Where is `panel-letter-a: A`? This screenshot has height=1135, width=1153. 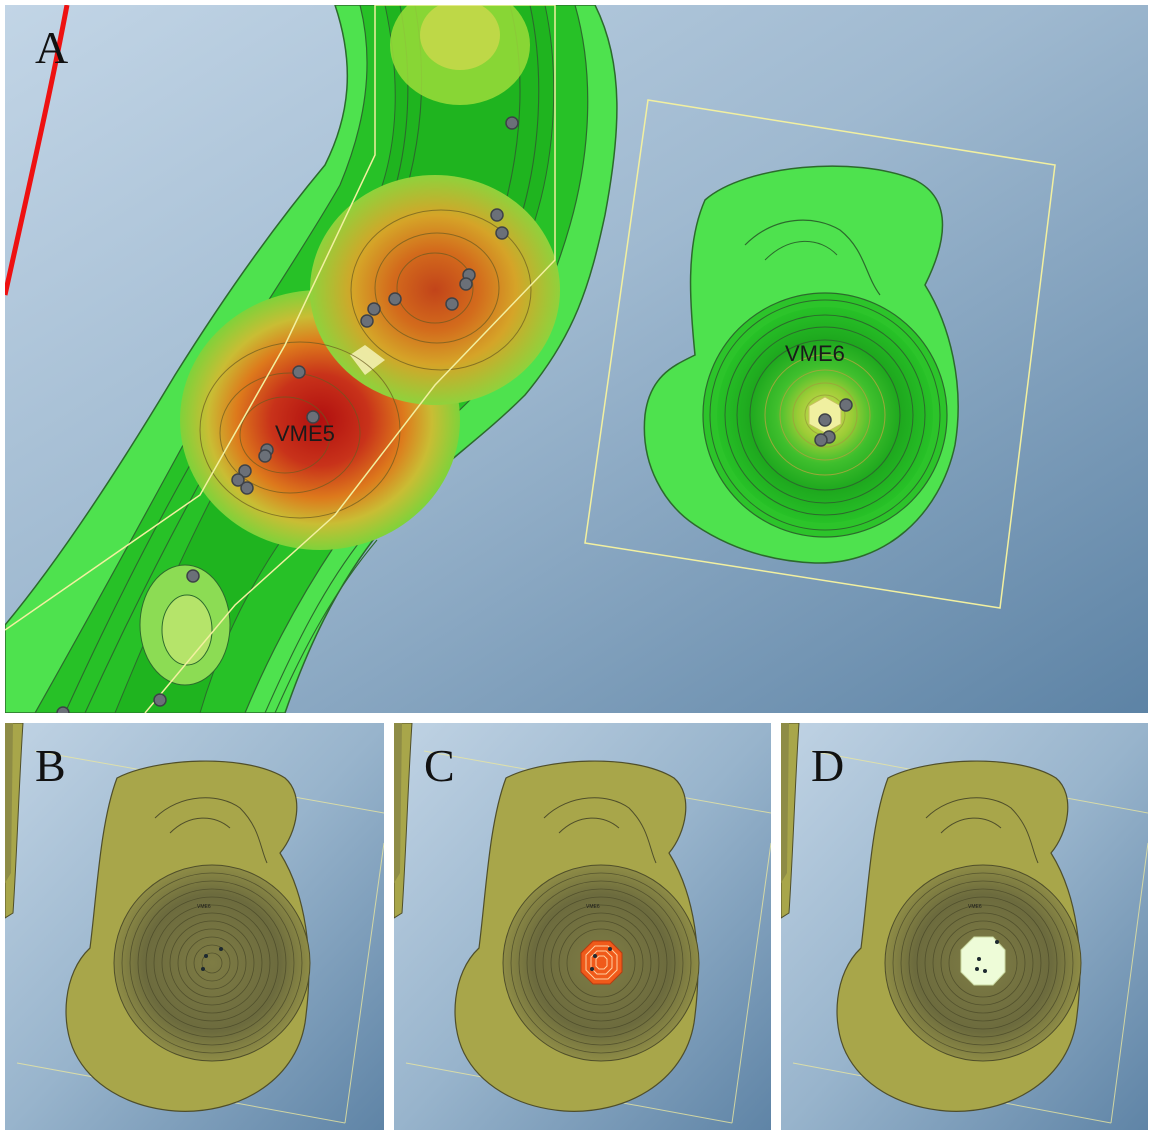
panel-letter-a: A is located at coordinates (52, 47).